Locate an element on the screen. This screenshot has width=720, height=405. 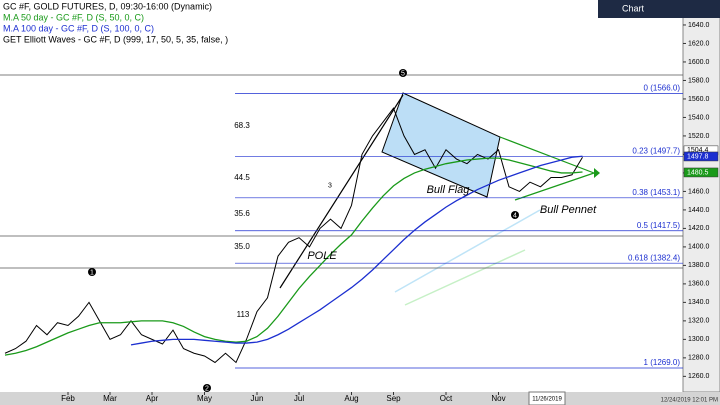
legend-entry: M.A 100 day - GC #F, D (S, 100, 0, C) is located at coordinates (78, 28).